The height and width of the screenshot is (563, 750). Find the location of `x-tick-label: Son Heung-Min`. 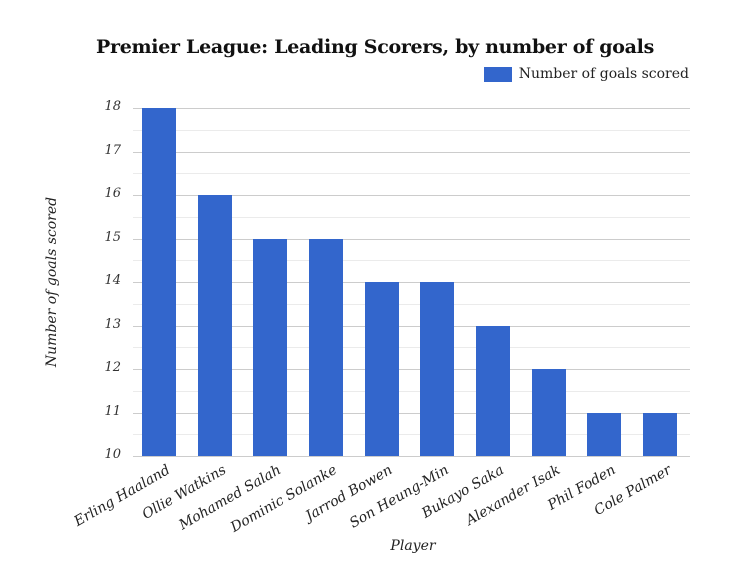

x-tick-label: Son Heung-Min is located at coordinates (399, 497).